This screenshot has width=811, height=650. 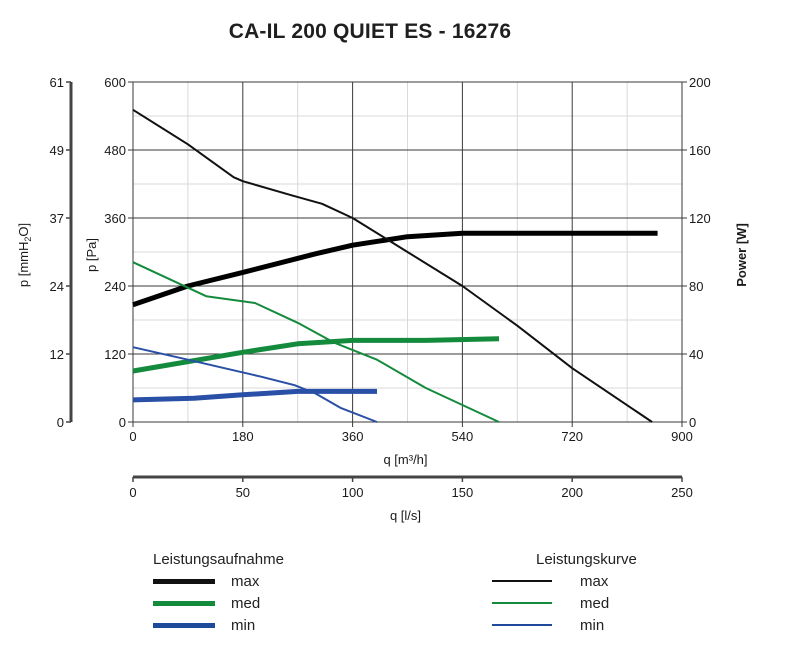 What do you see at coordinates (57, 354) in the screenshot?
I see `svg-text: 12` at bounding box center [57, 354].